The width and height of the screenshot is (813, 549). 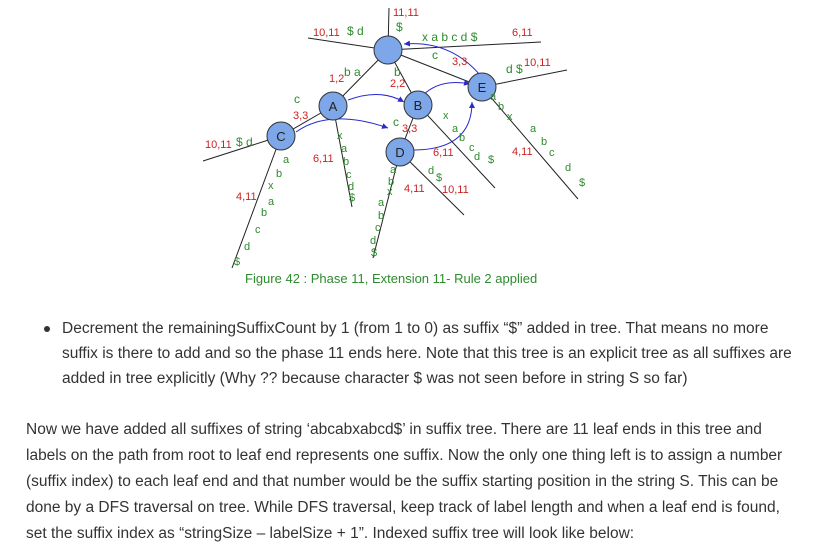 What do you see at coordinates (397, 72) in the screenshot?
I see `root-b-chars: b` at bounding box center [397, 72].